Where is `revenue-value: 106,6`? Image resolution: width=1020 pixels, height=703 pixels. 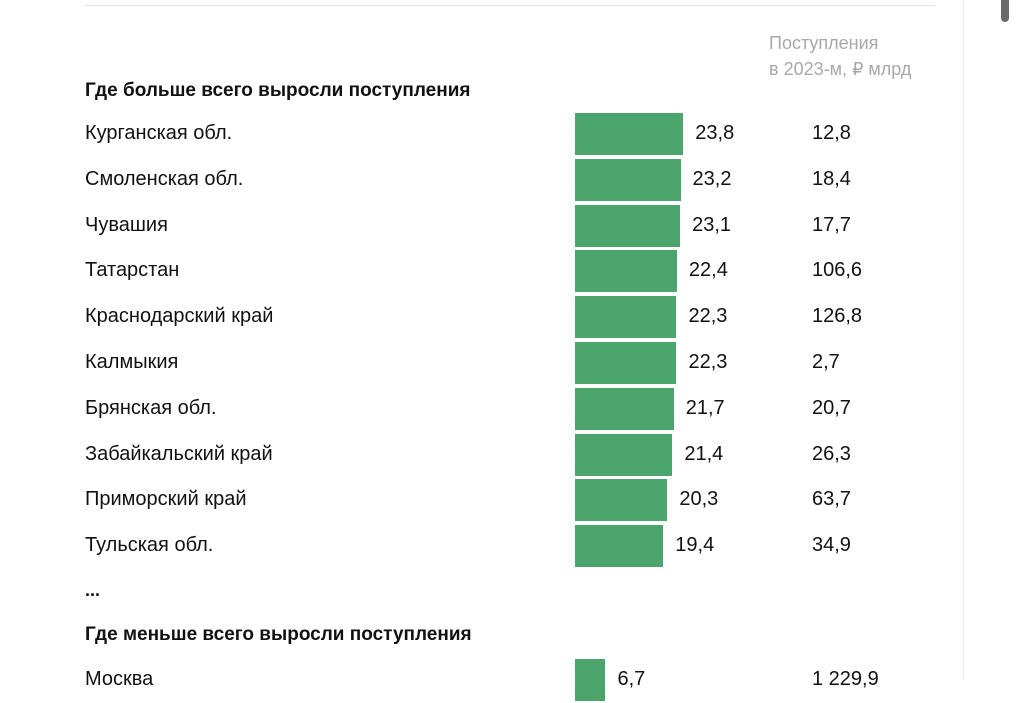
revenue-value: 106,6 is located at coordinates (837, 270).